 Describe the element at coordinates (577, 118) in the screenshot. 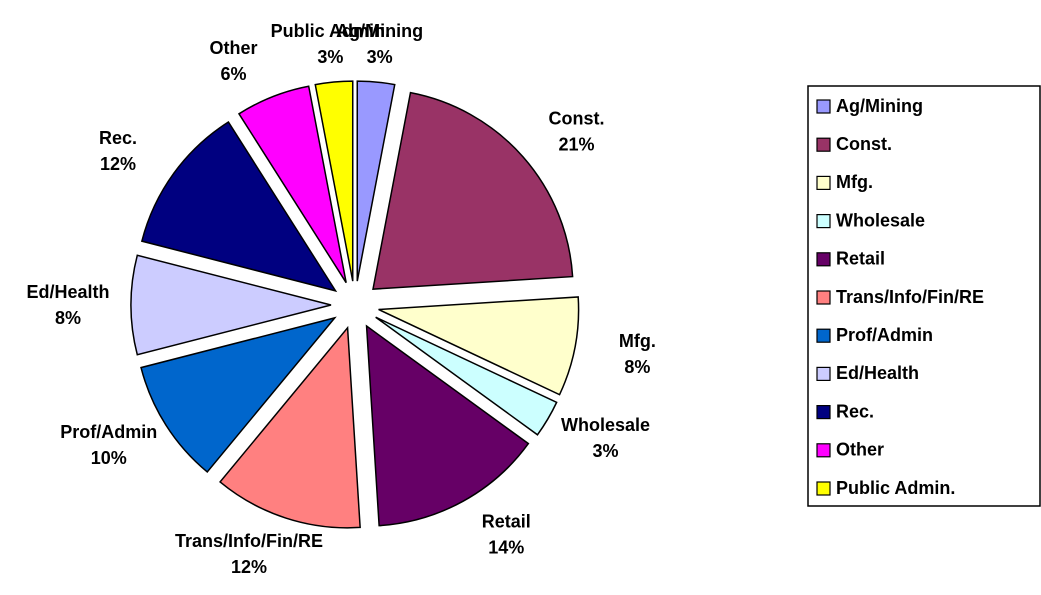

I see `slice-label: Const.` at that location.